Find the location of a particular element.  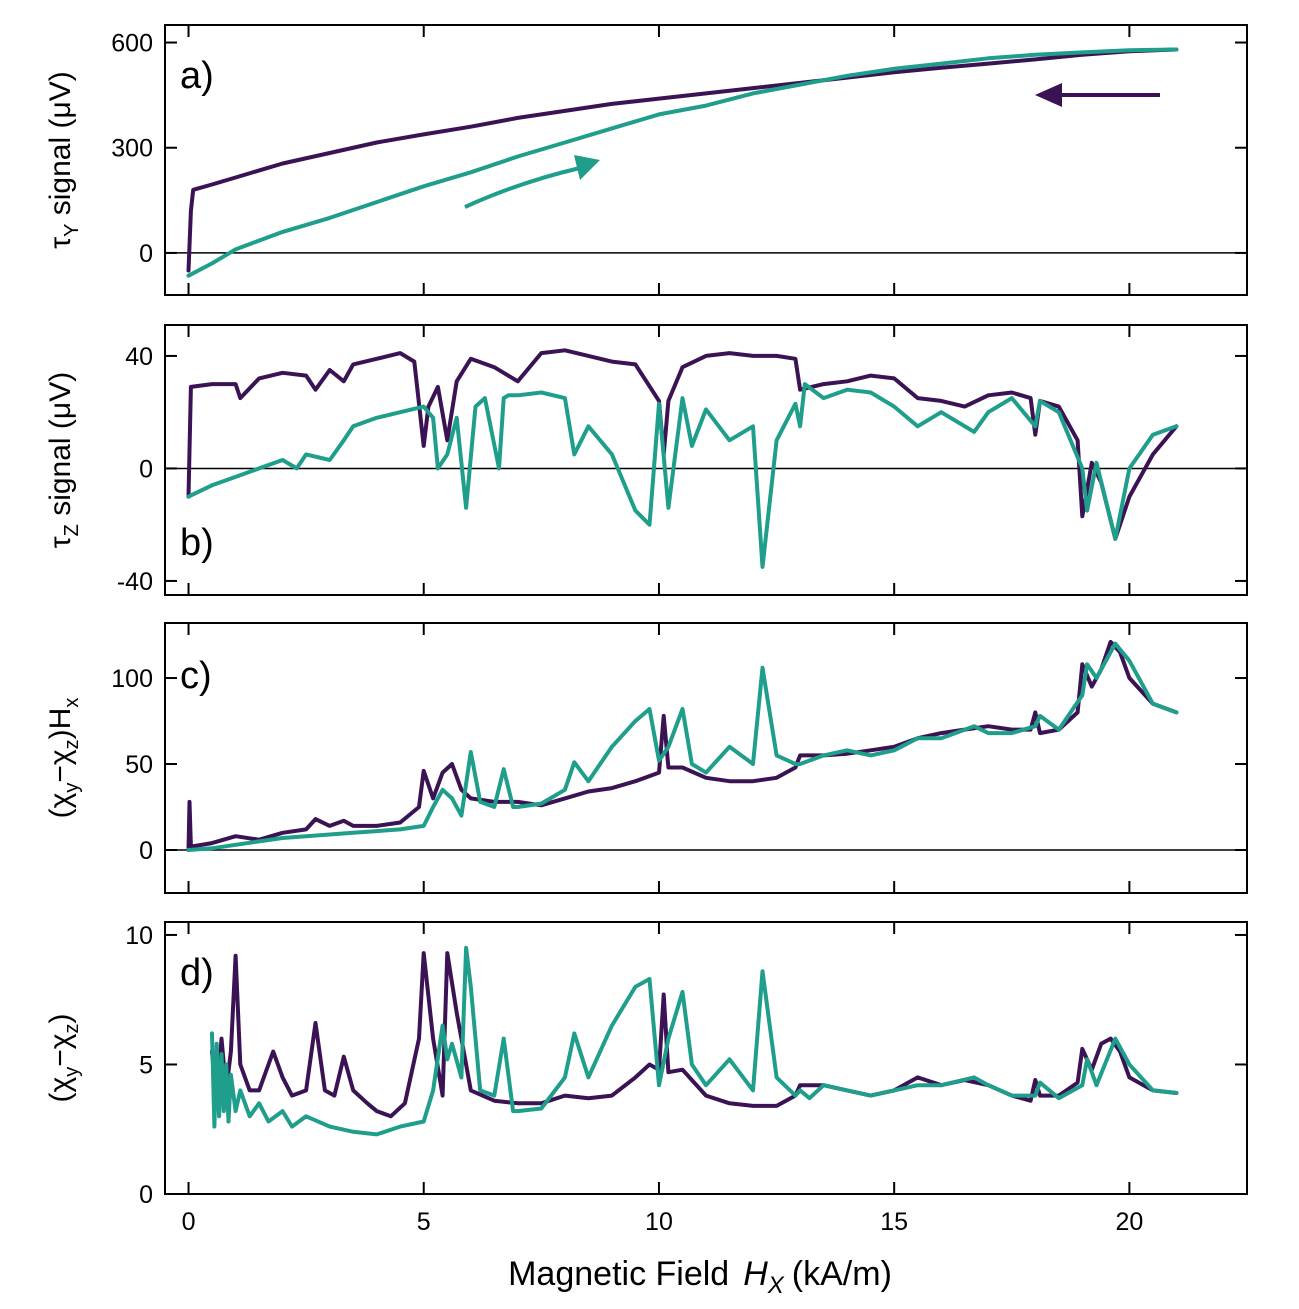

x-axis-label-var: H is located at coordinates (755, 1274).